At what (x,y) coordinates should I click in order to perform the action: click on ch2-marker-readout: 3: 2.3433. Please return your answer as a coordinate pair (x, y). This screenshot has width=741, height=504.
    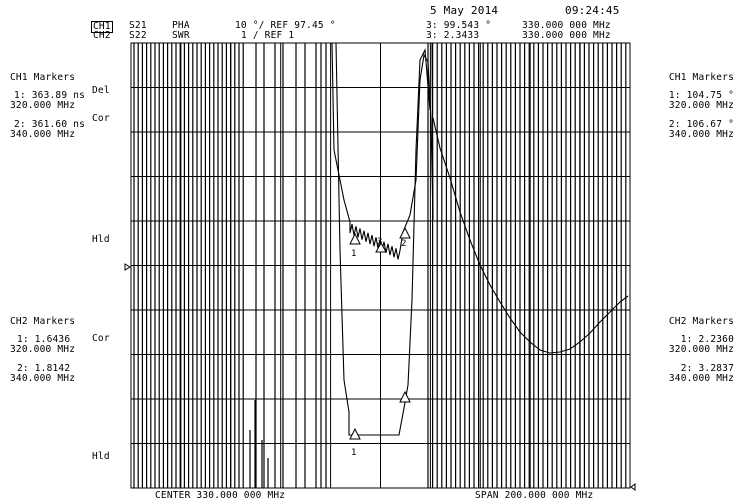
    Looking at the image, I should click on (453, 35).